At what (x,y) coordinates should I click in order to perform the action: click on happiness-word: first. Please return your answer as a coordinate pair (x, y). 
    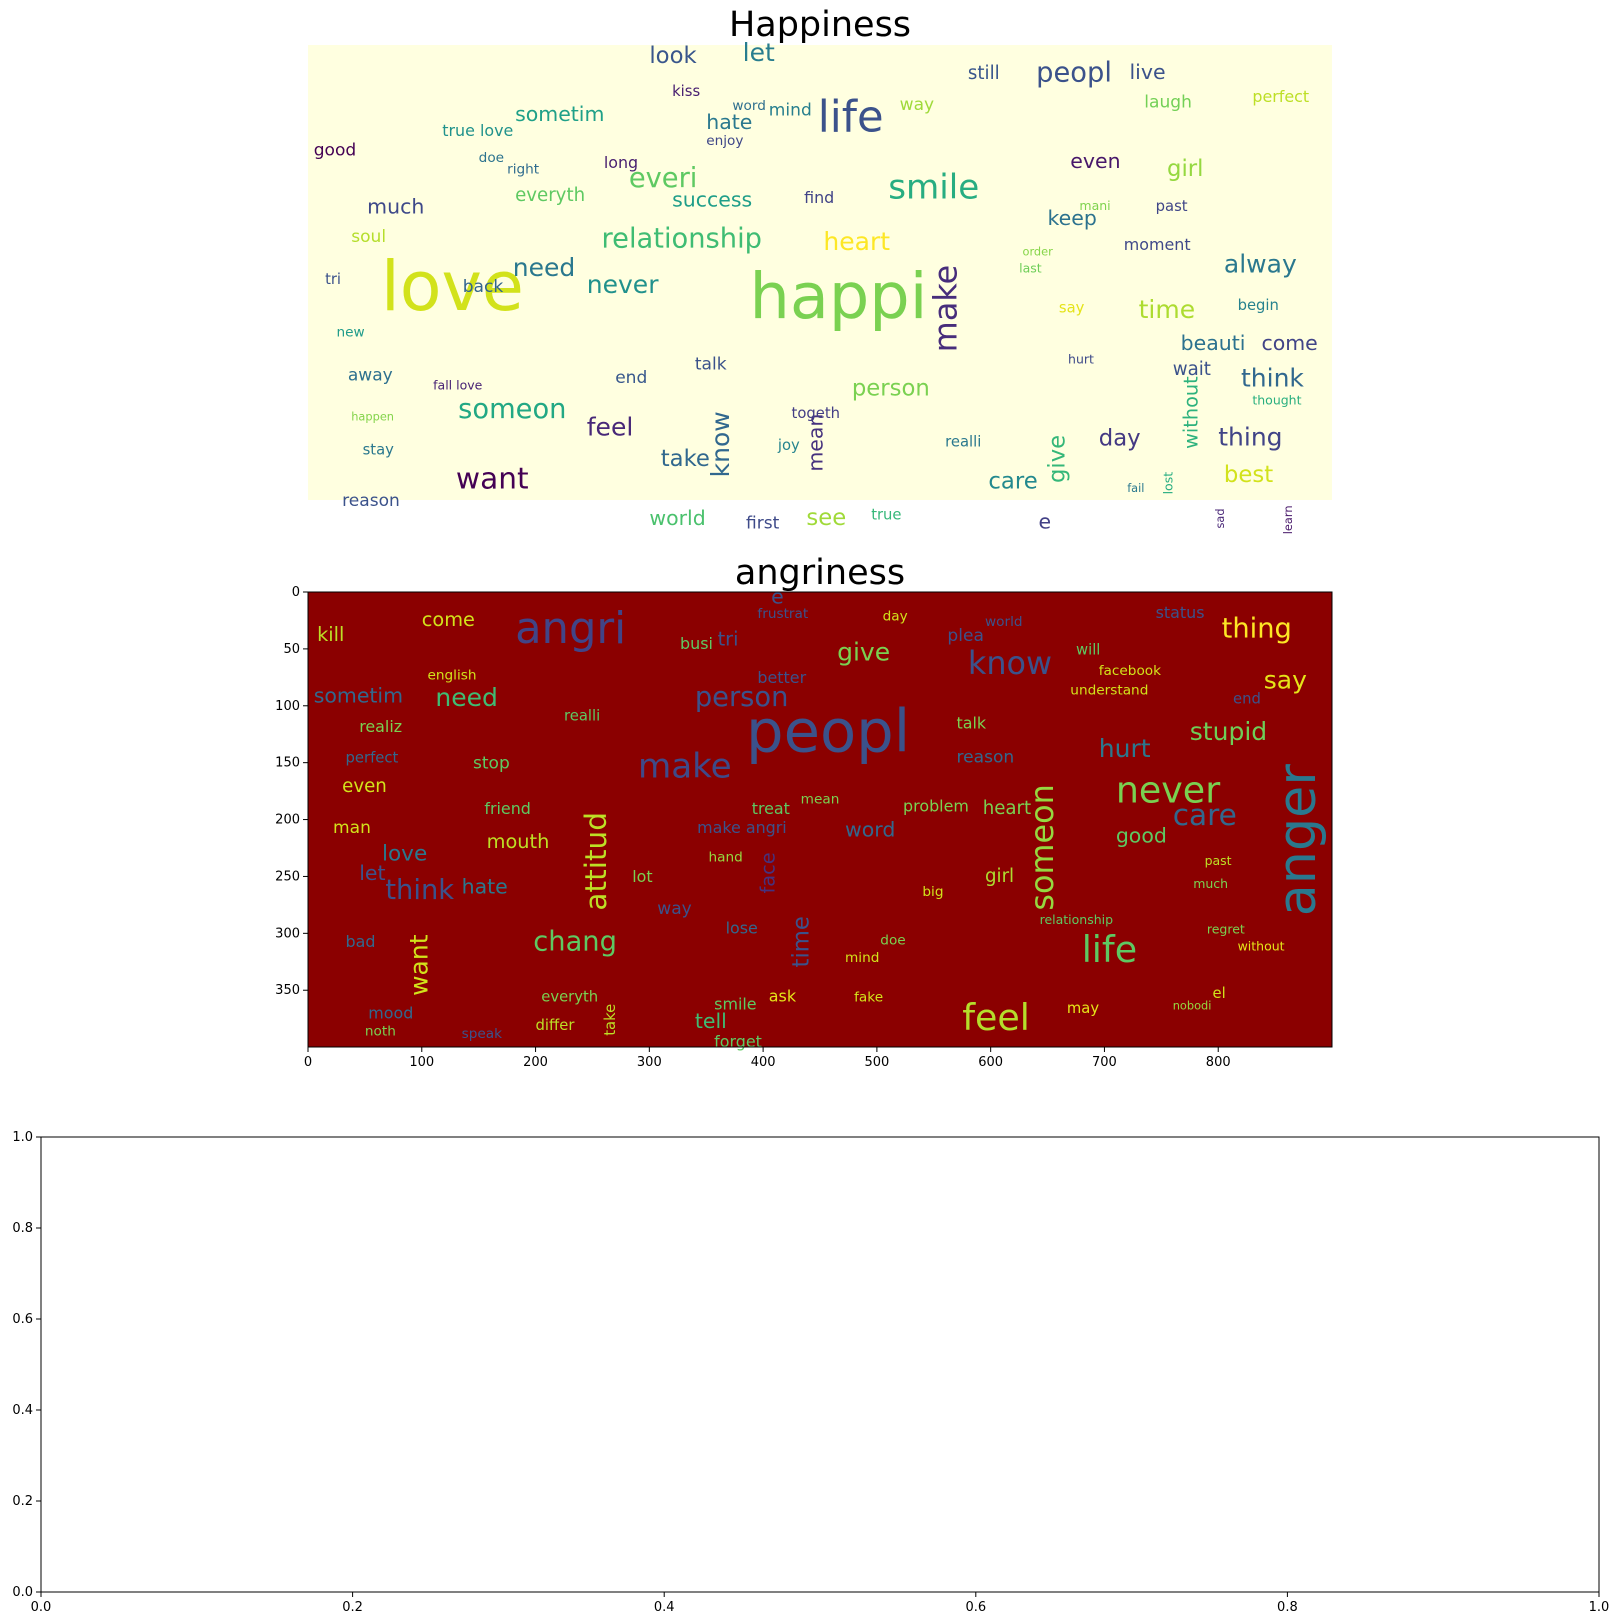
    Looking at the image, I should click on (763, 524).